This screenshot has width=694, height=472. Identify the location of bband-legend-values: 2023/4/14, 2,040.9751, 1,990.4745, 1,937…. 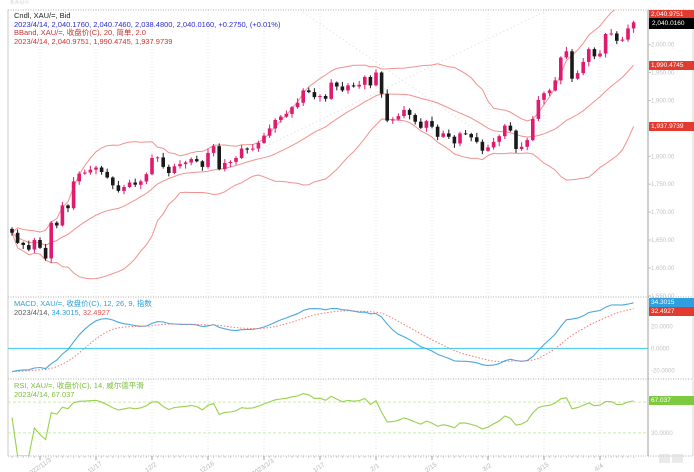
(93, 41).